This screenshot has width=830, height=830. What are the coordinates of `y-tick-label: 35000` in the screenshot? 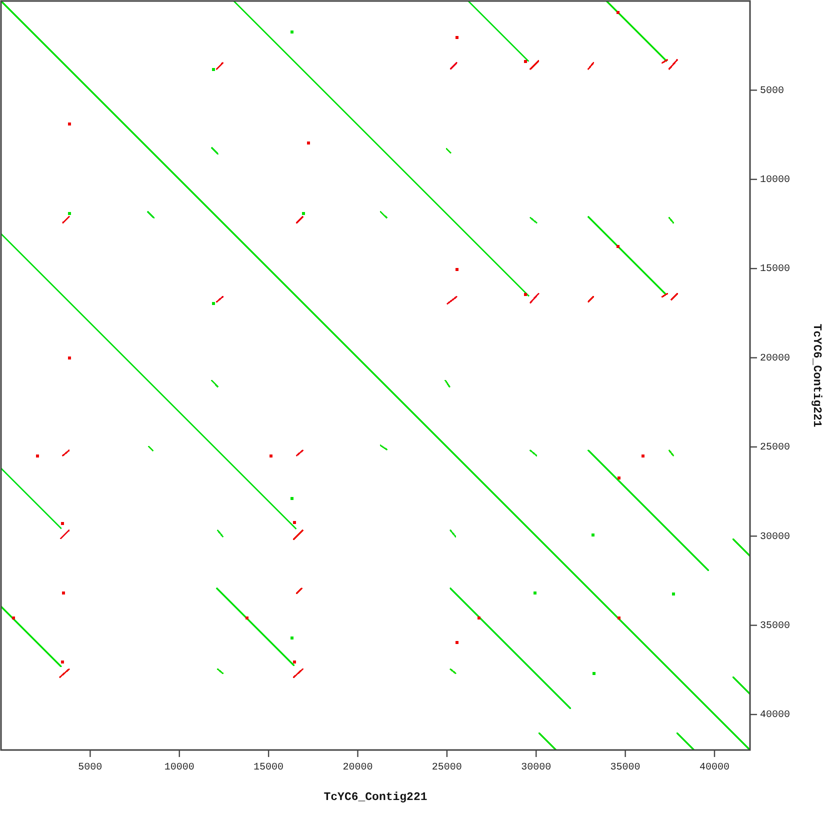 It's located at (775, 626).